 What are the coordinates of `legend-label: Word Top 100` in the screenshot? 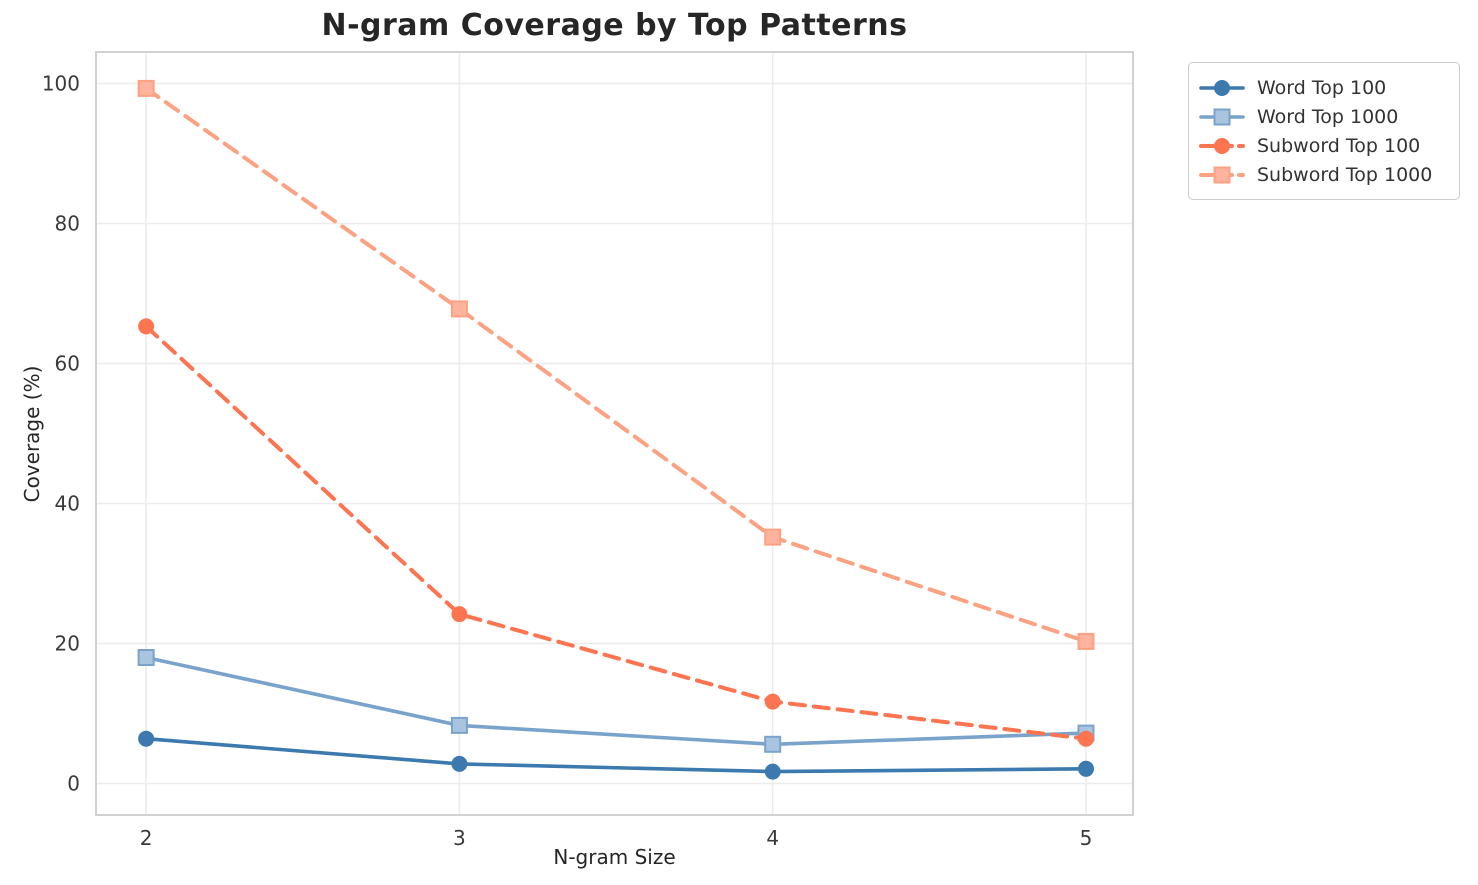 It's located at (1322, 87).